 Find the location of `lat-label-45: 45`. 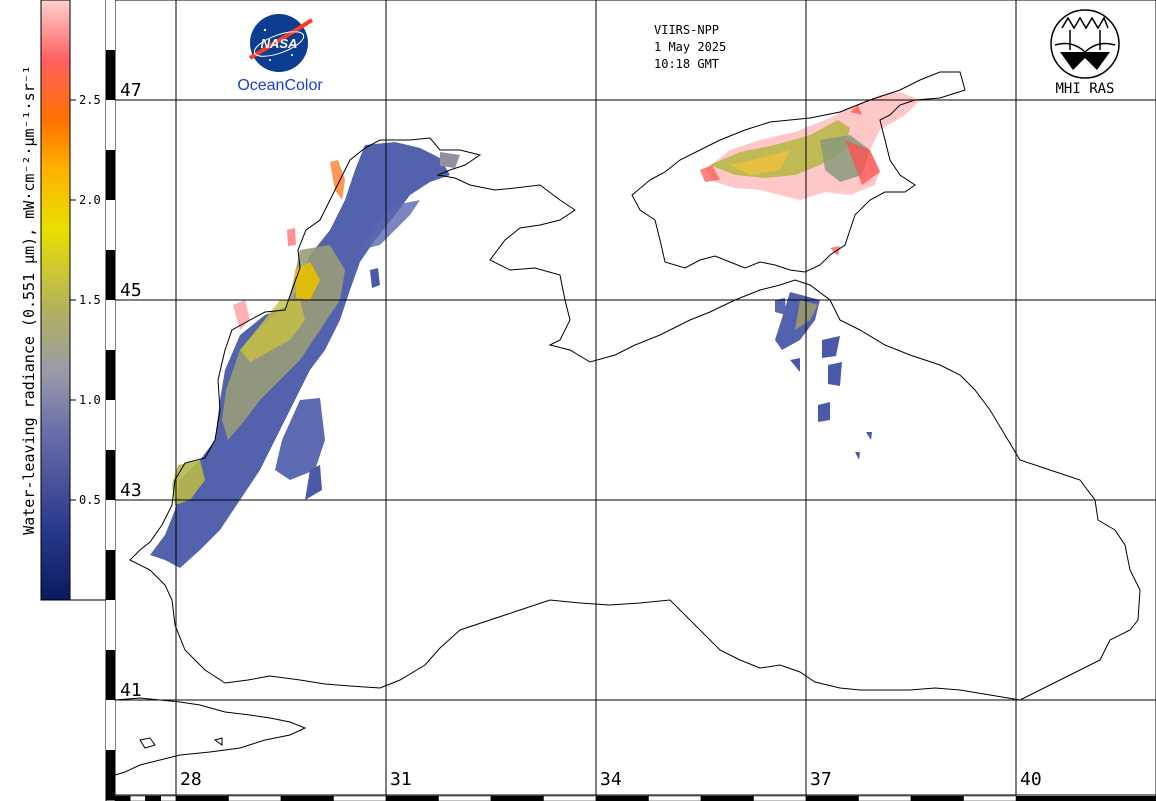

lat-label-45: 45 is located at coordinates (131, 290).